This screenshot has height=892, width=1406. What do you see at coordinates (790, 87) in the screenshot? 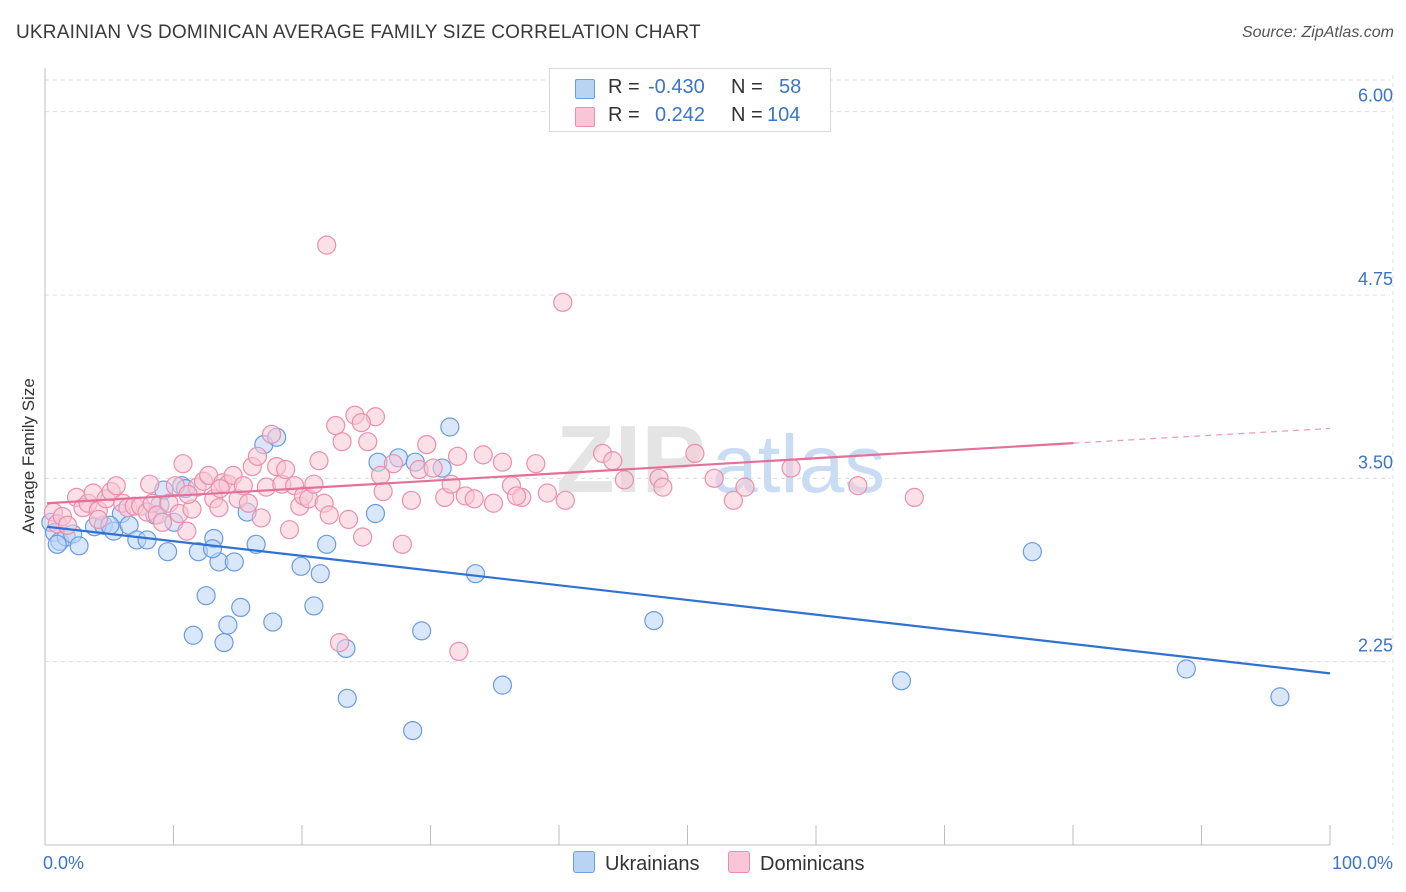
I see `legend-n-value: 58` at bounding box center [790, 87].